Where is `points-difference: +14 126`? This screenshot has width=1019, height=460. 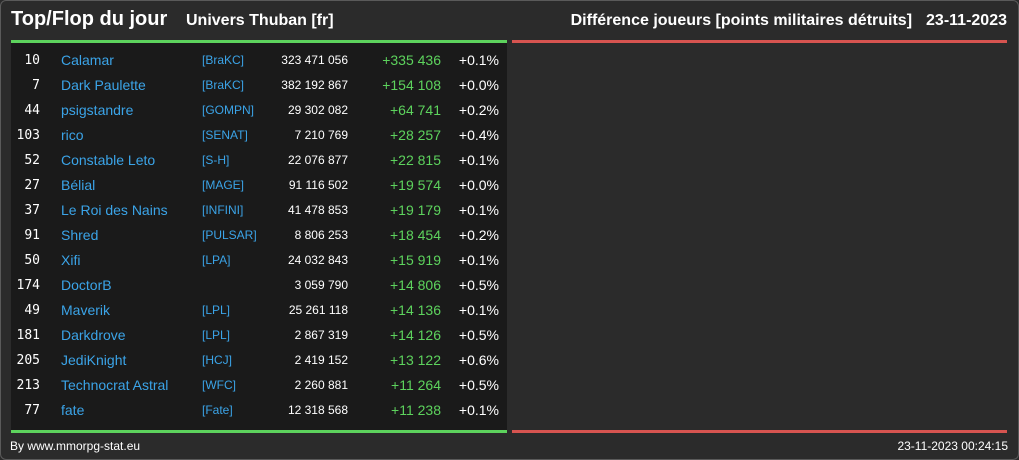 points-difference: +14 126 is located at coordinates (415, 335).